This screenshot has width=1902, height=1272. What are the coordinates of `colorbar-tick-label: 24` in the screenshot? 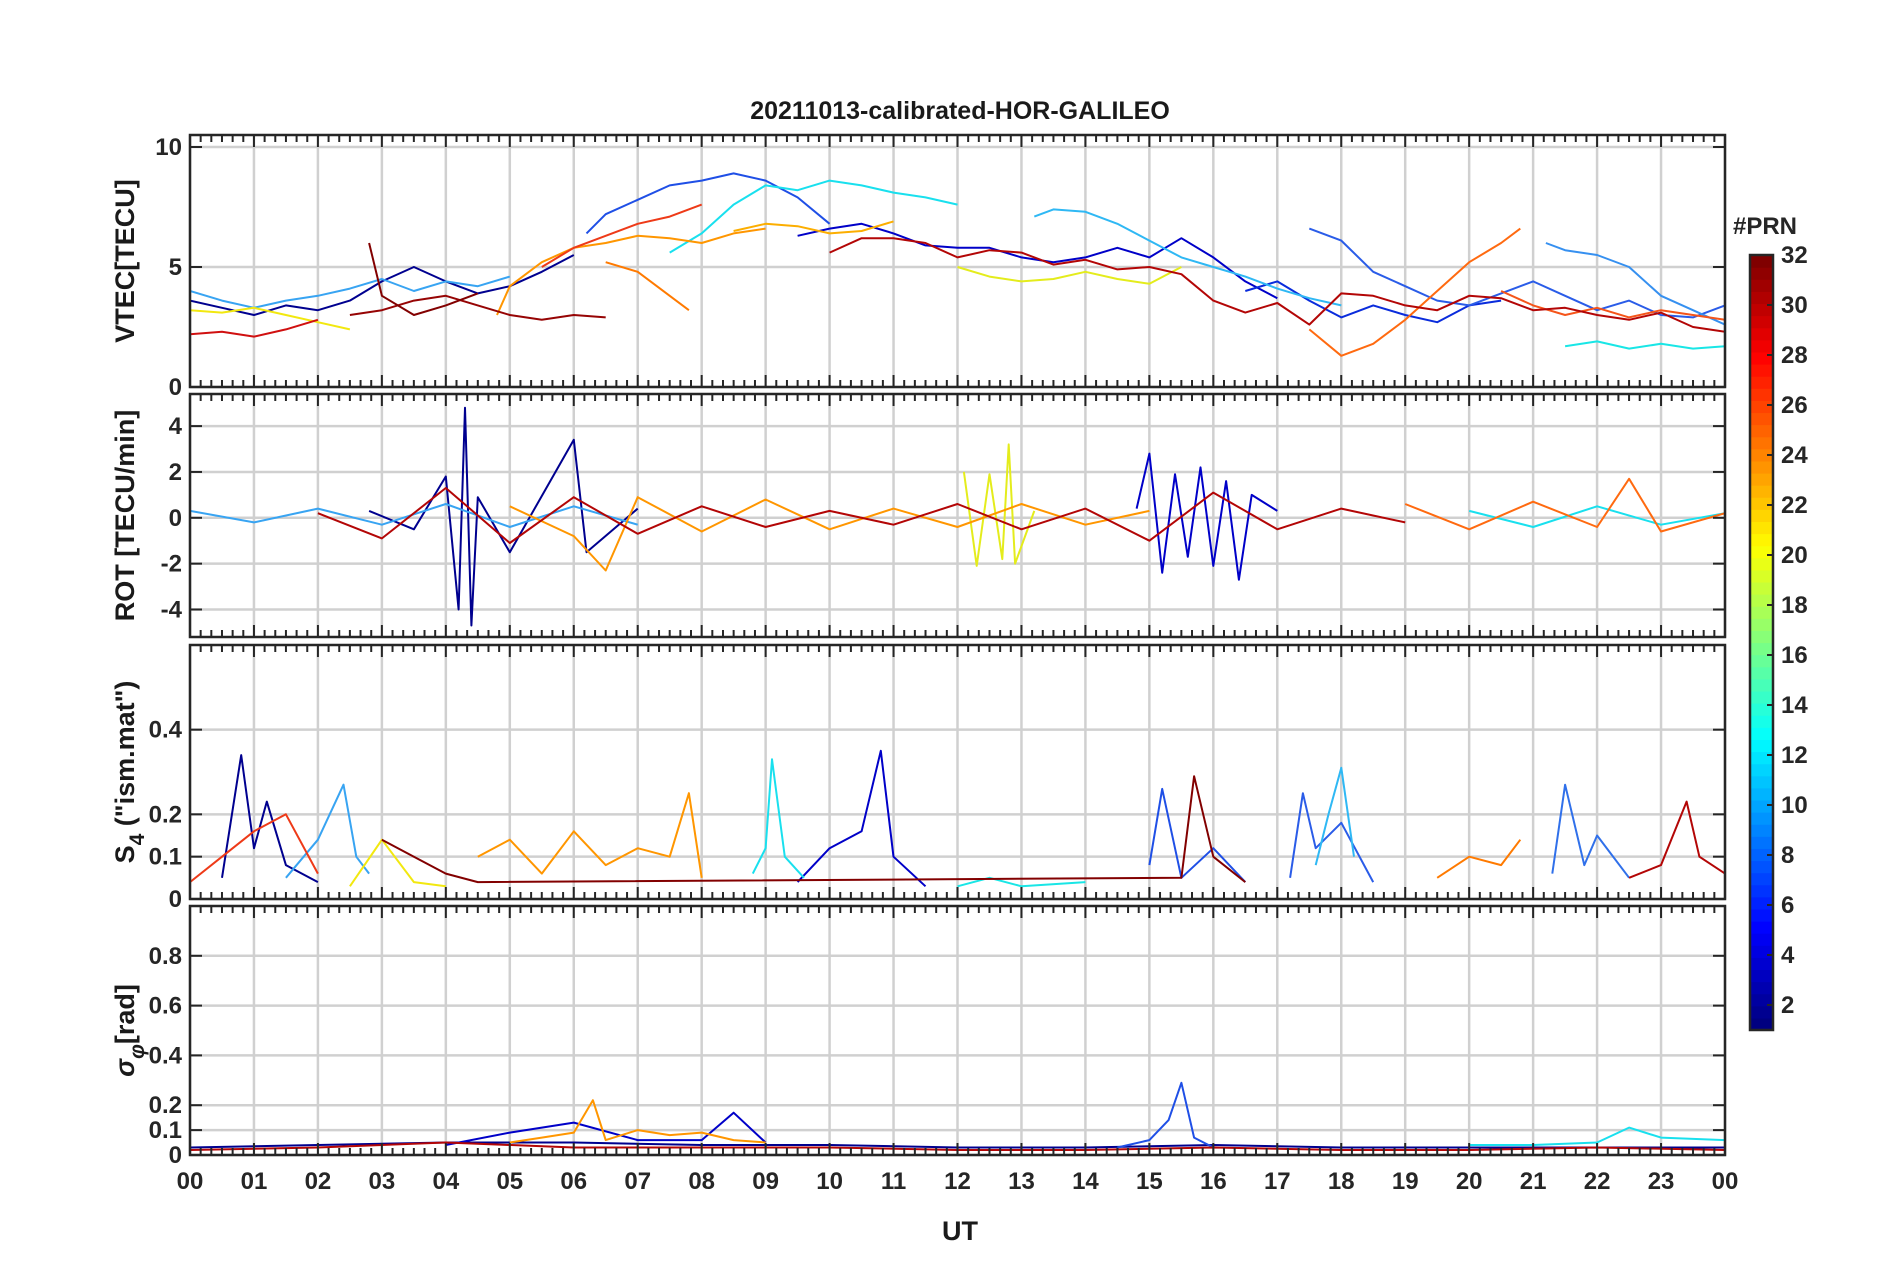 It's located at (1794, 455).